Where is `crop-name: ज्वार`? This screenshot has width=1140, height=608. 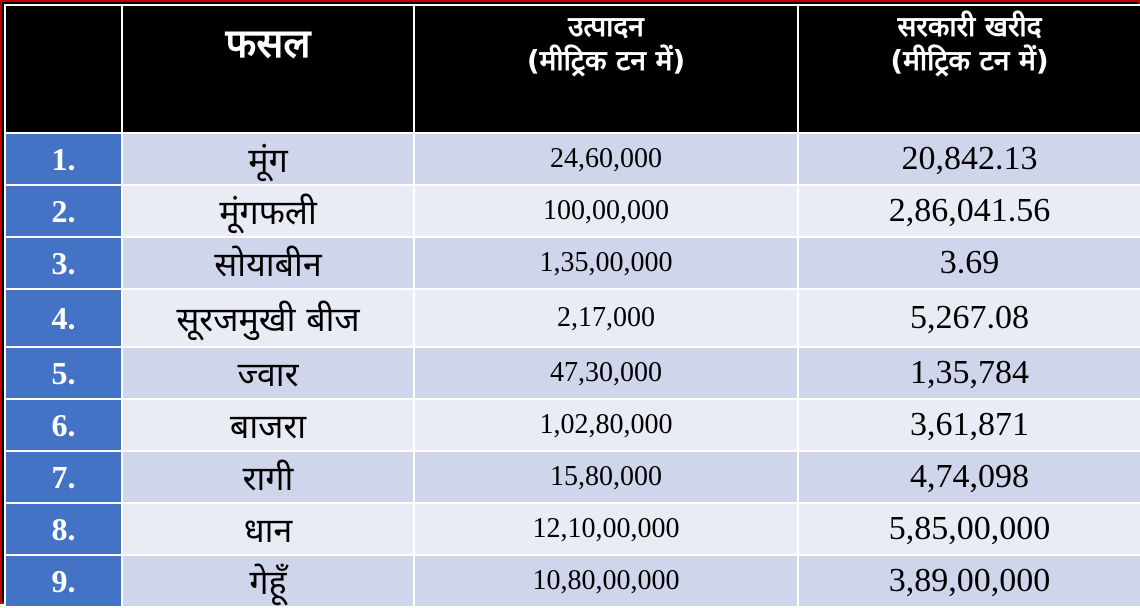 crop-name: ज्वार is located at coordinates (268, 373).